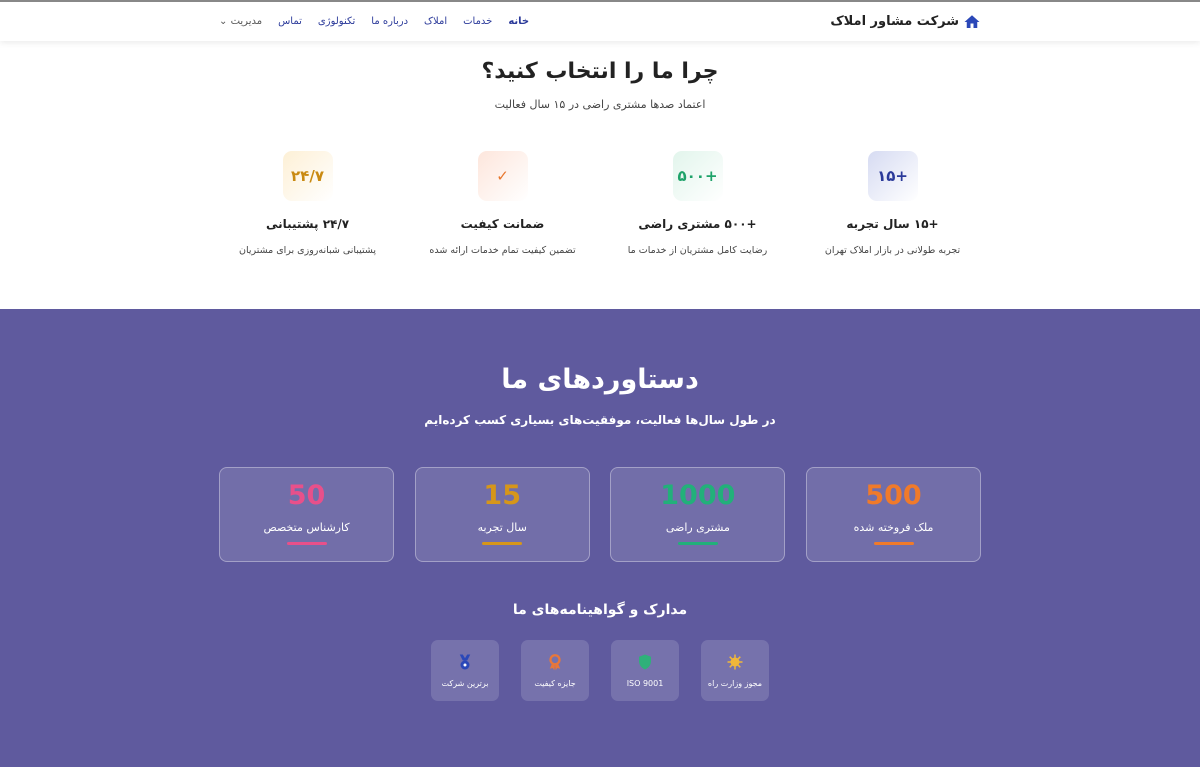  Describe the element at coordinates (555, 662) in the screenshot. I see `award-icon` at that location.